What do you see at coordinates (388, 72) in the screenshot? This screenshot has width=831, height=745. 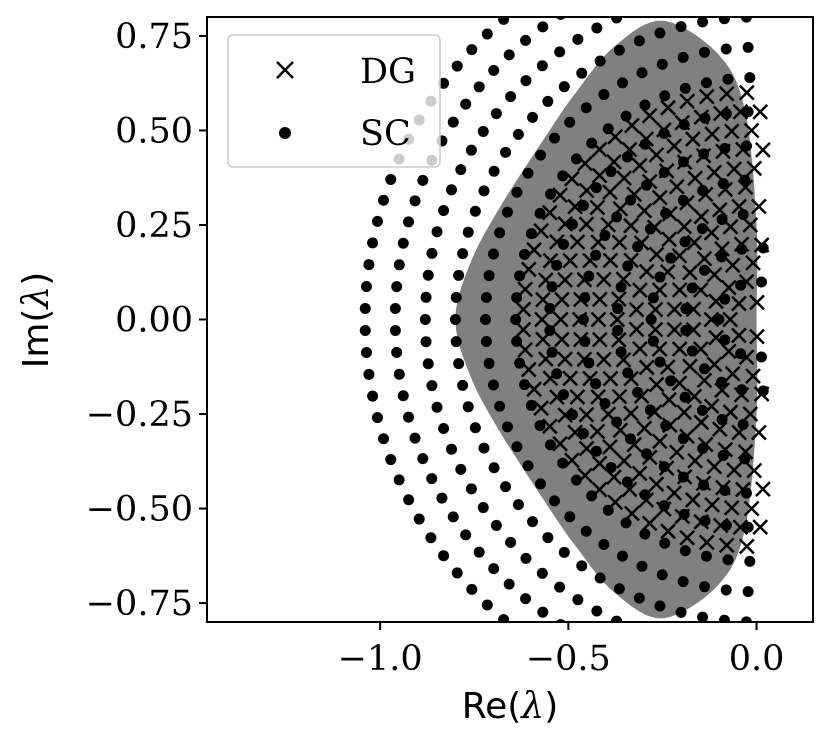 I see `legend-label-dg: DG` at bounding box center [388, 72].